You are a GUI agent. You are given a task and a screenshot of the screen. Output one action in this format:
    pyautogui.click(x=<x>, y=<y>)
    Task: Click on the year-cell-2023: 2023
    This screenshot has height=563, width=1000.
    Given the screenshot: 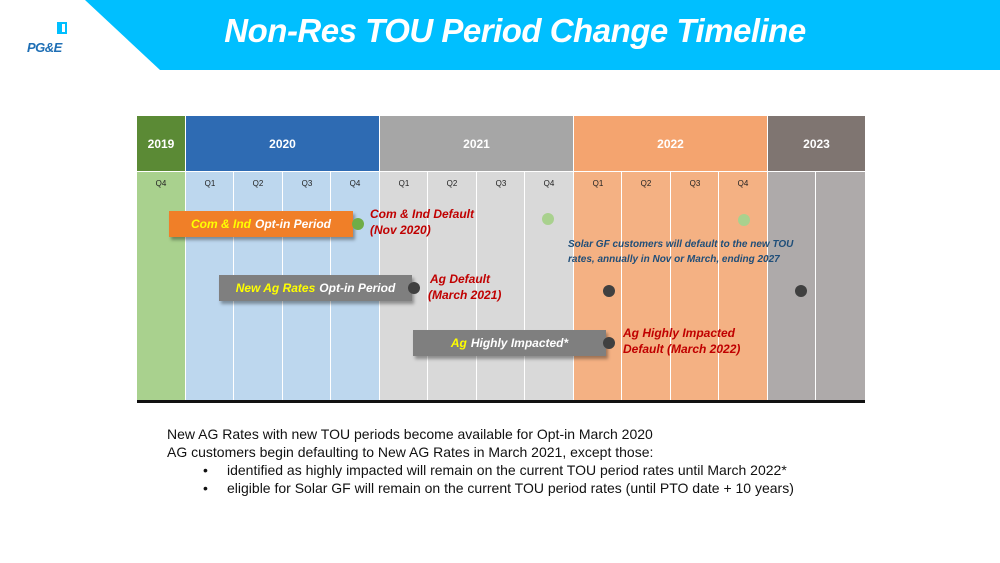 What is the action you would take?
    pyautogui.click(x=816, y=143)
    